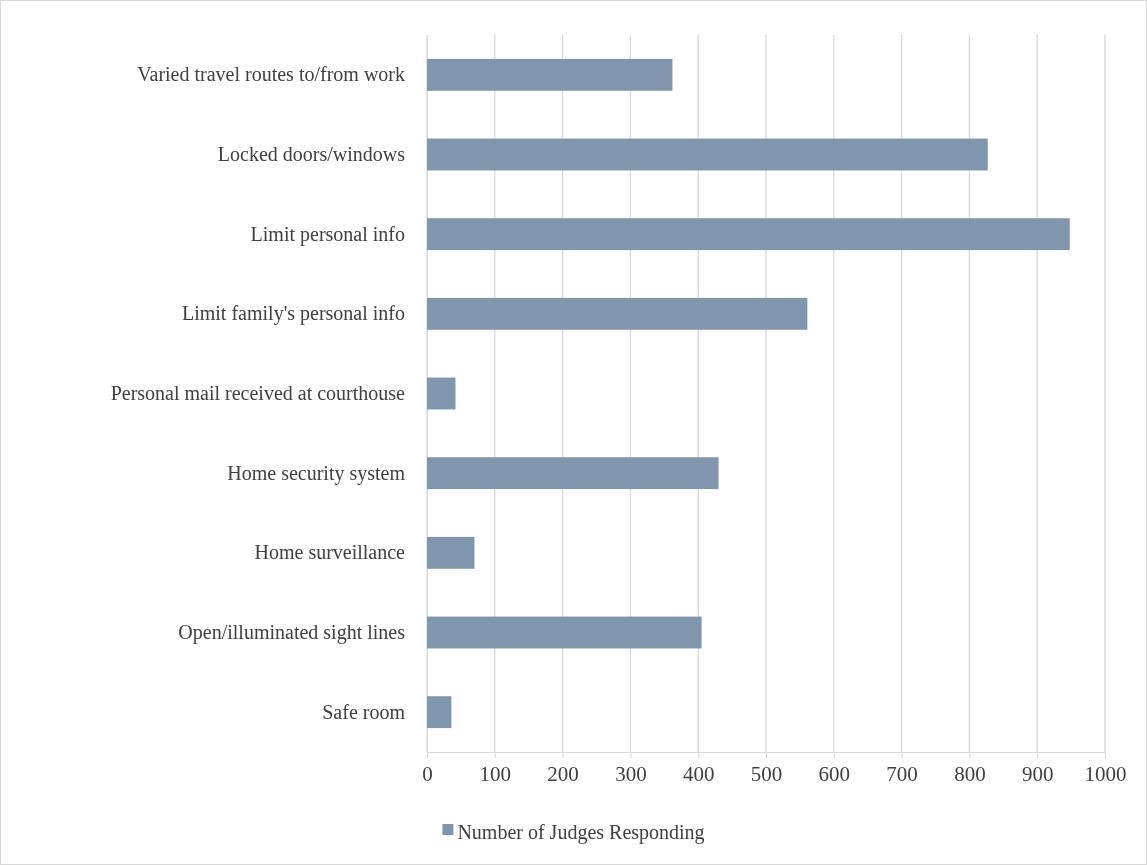  What do you see at coordinates (327, 234) in the screenshot?
I see `y-tick-label: Limit personal info` at bounding box center [327, 234].